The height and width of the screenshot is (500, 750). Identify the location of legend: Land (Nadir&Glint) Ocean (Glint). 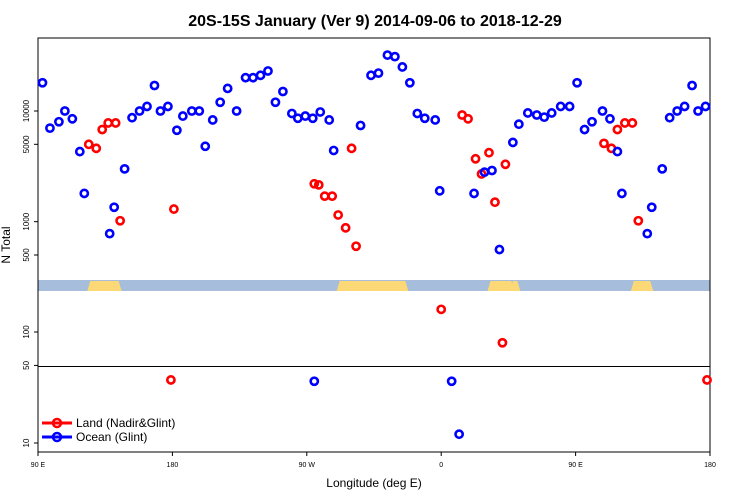
(108, 430).